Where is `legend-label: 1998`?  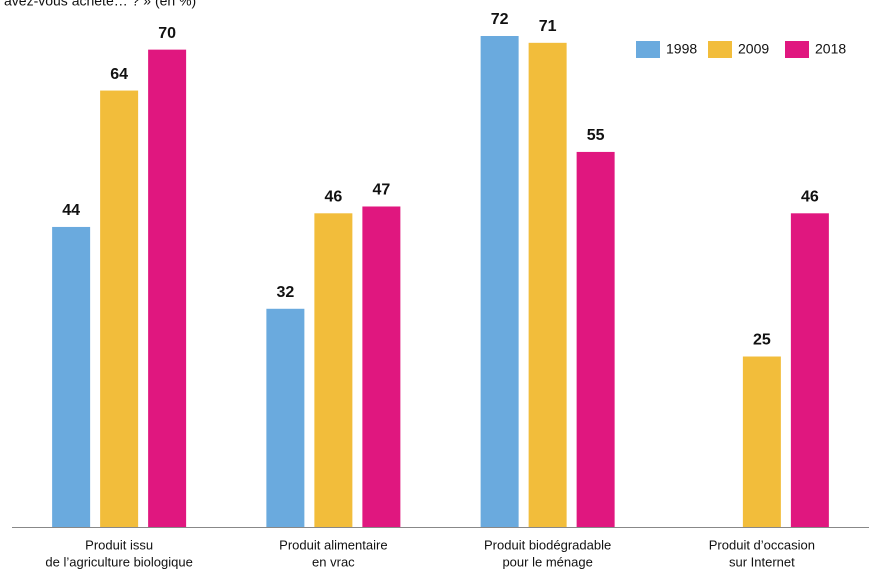 legend-label: 1998 is located at coordinates (681, 49).